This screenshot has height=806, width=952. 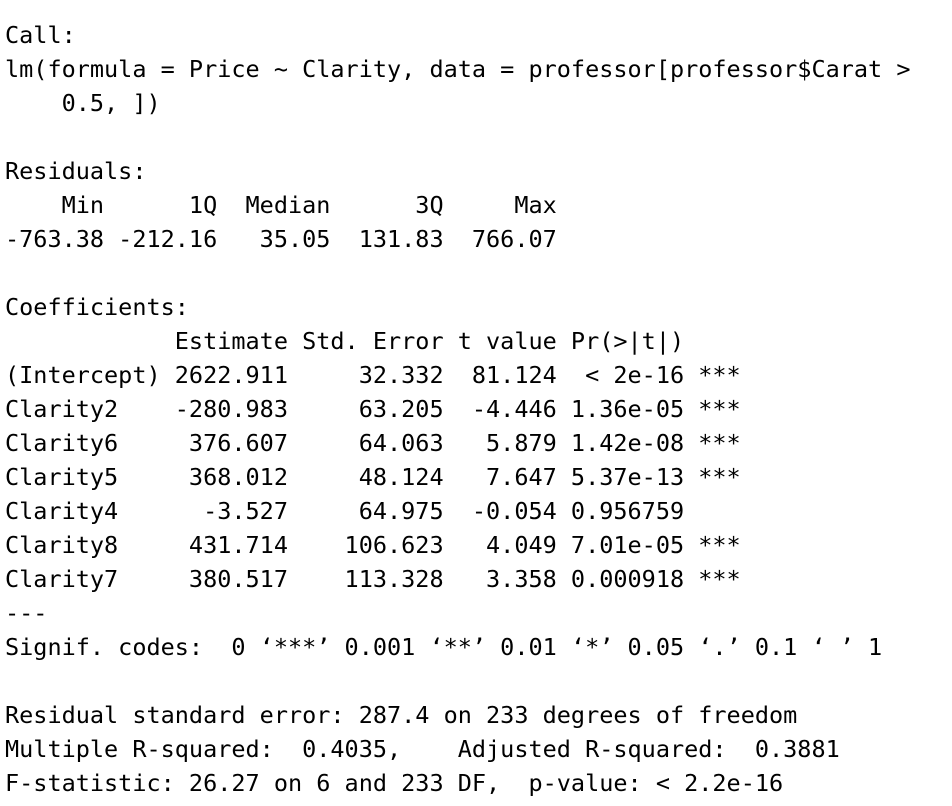 What do you see at coordinates (97, 307) in the screenshot?
I see `coefficients-line: Coefficients:` at bounding box center [97, 307].